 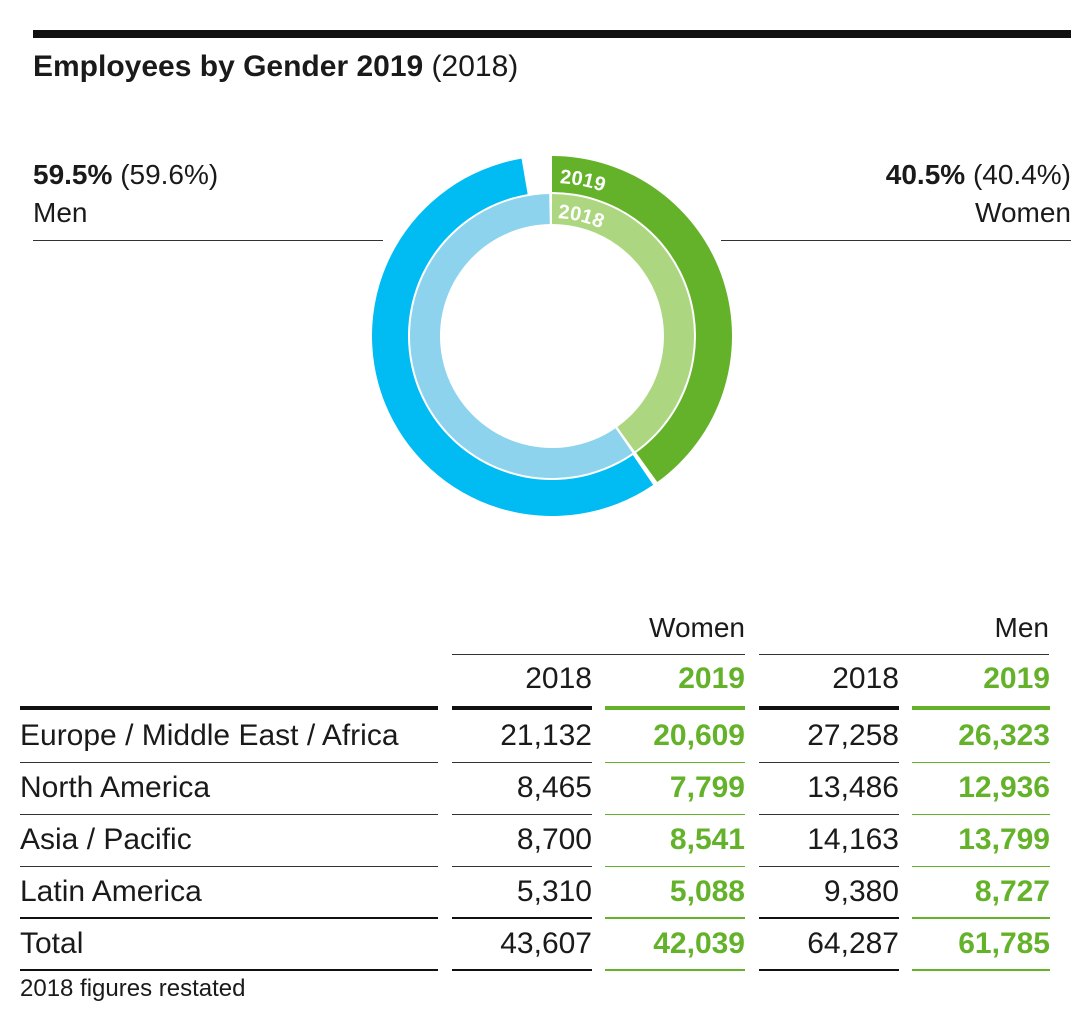 What do you see at coordinates (865, 678) in the screenshot?
I see `year-header-2: 2018` at bounding box center [865, 678].